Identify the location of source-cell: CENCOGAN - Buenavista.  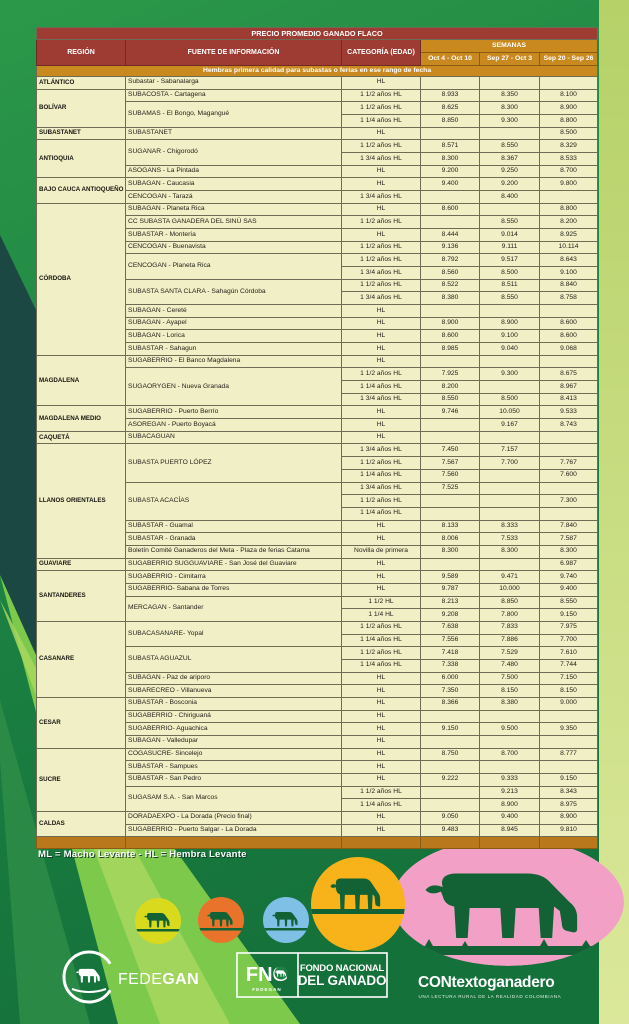
(233, 247).